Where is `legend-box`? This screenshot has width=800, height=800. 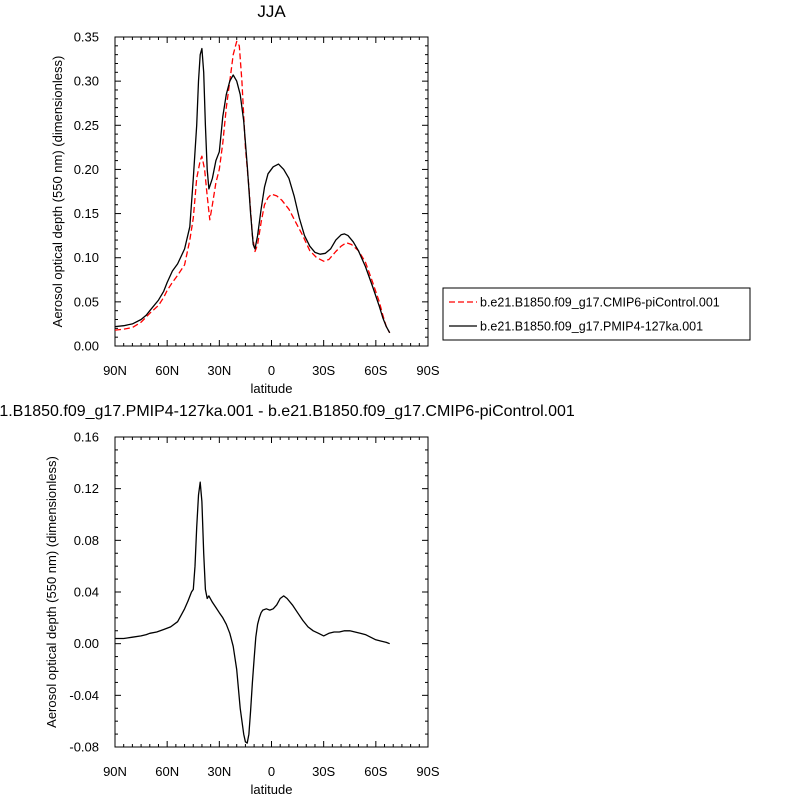 legend-box is located at coordinates (596, 314).